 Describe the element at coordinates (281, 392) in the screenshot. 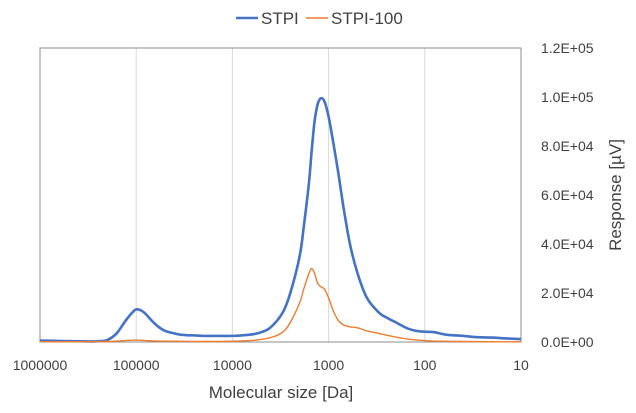

I see `x-axis-title: Molecular size [Da]` at that location.